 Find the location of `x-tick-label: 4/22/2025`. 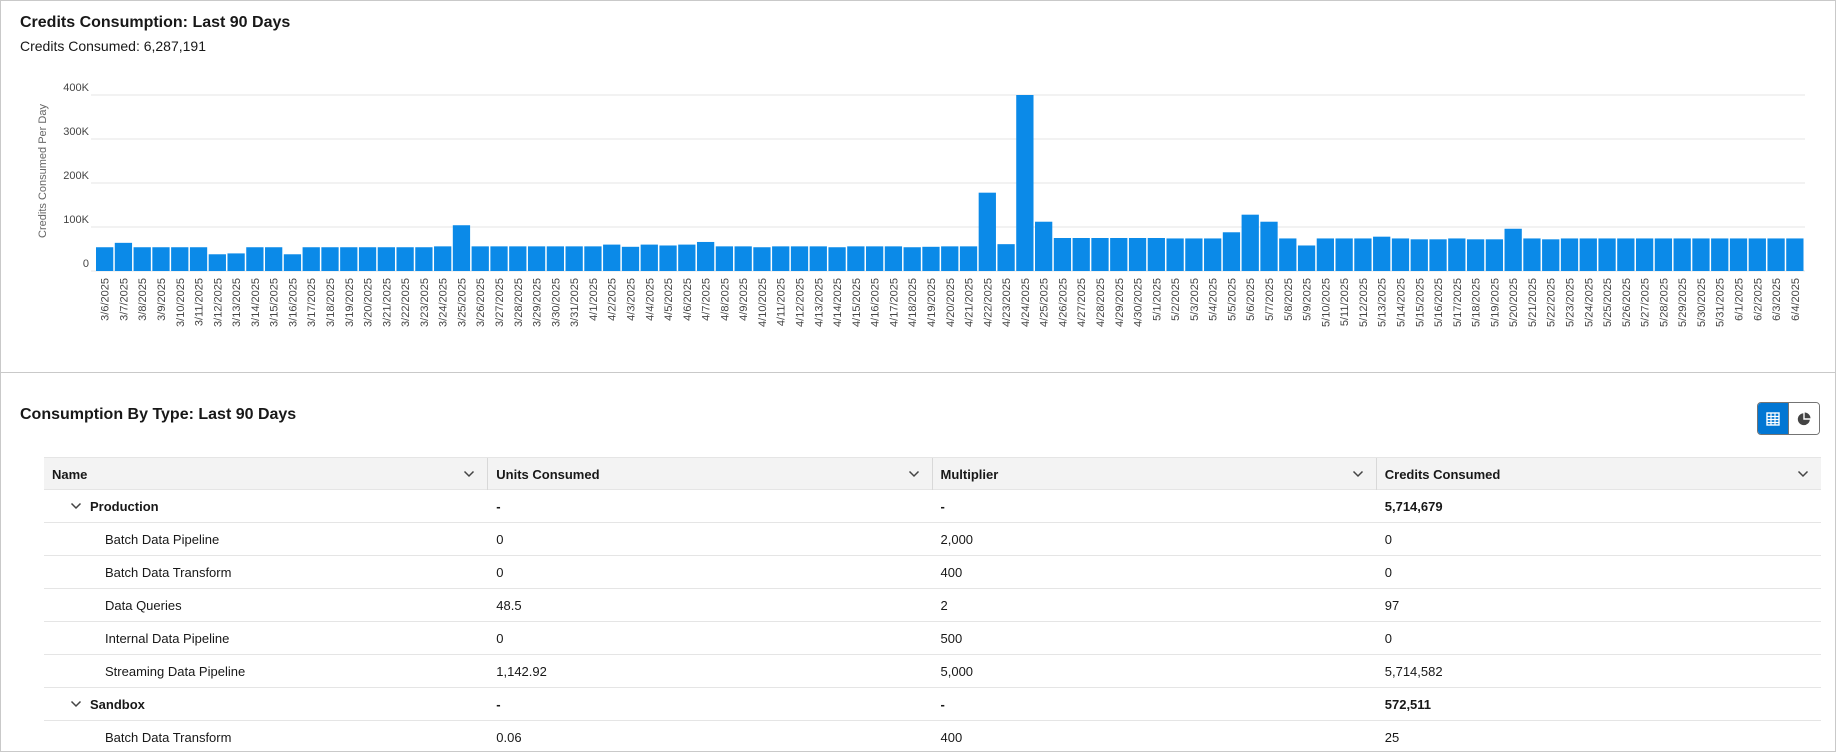

x-tick-label: 4/22/2025 is located at coordinates (988, 302).